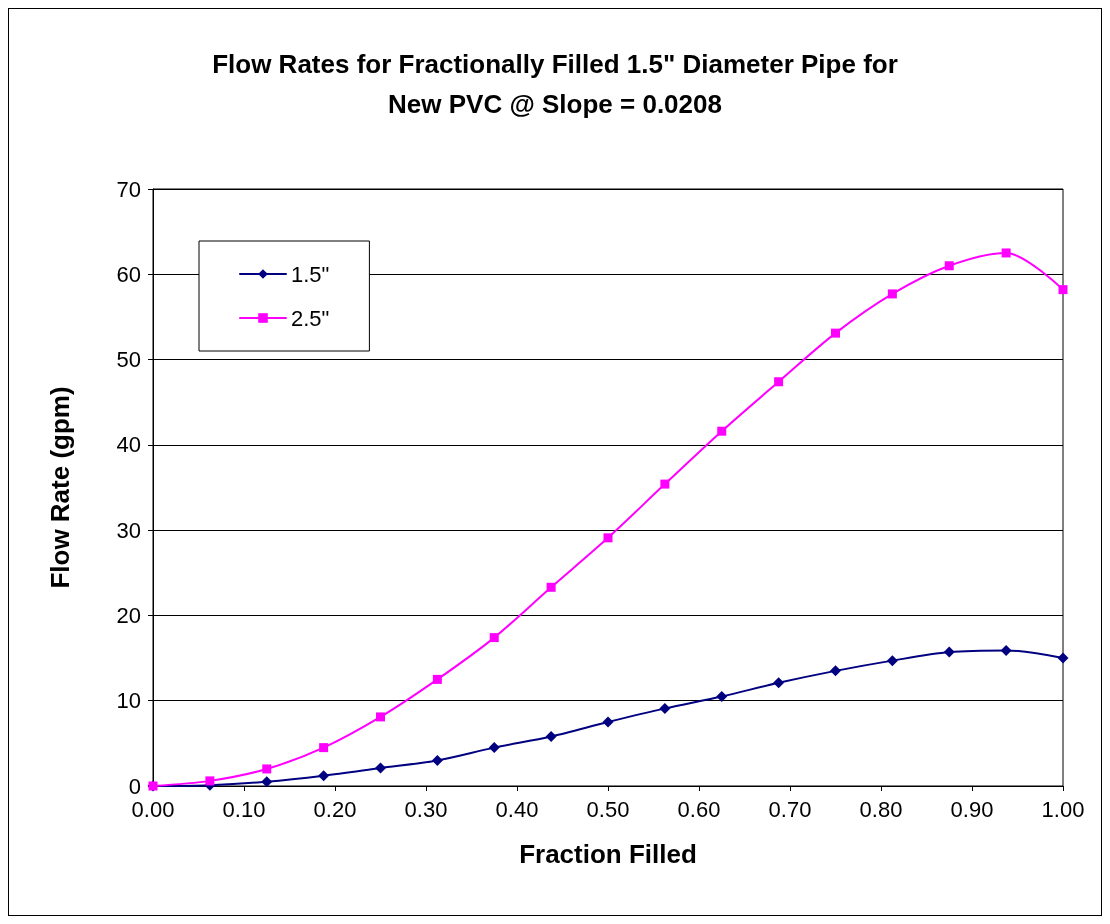 Image resolution: width=1110 pixels, height=924 pixels. Describe the element at coordinates (153, 809) in the screenshot. I see `x-tick-label: 0.00` at that location.